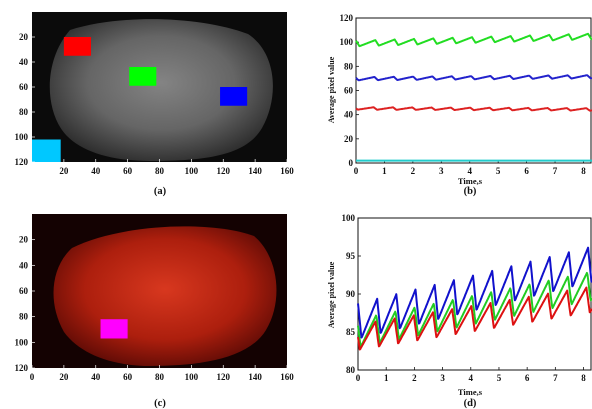 The width and height of the screenshot is (592, 409). What do you see at coordinates (22, 137) in the screenshot?
I see `y-tick-label-a-4: 100` at bounding box center [22, 137].